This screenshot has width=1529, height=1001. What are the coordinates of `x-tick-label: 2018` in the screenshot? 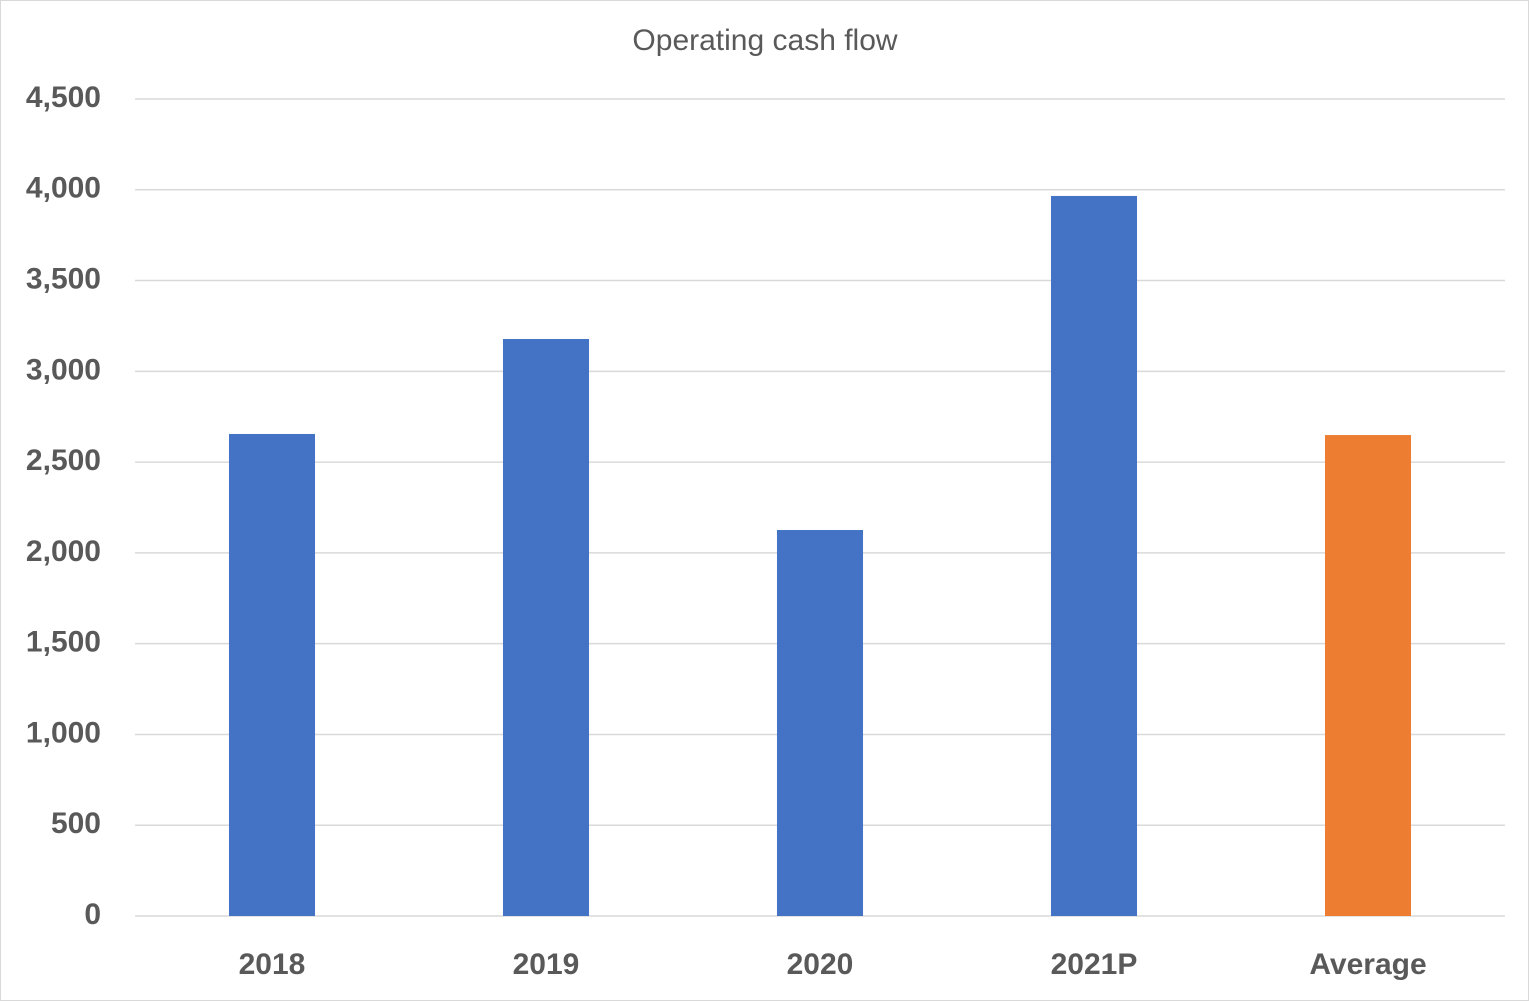 It's located at (272, 964).